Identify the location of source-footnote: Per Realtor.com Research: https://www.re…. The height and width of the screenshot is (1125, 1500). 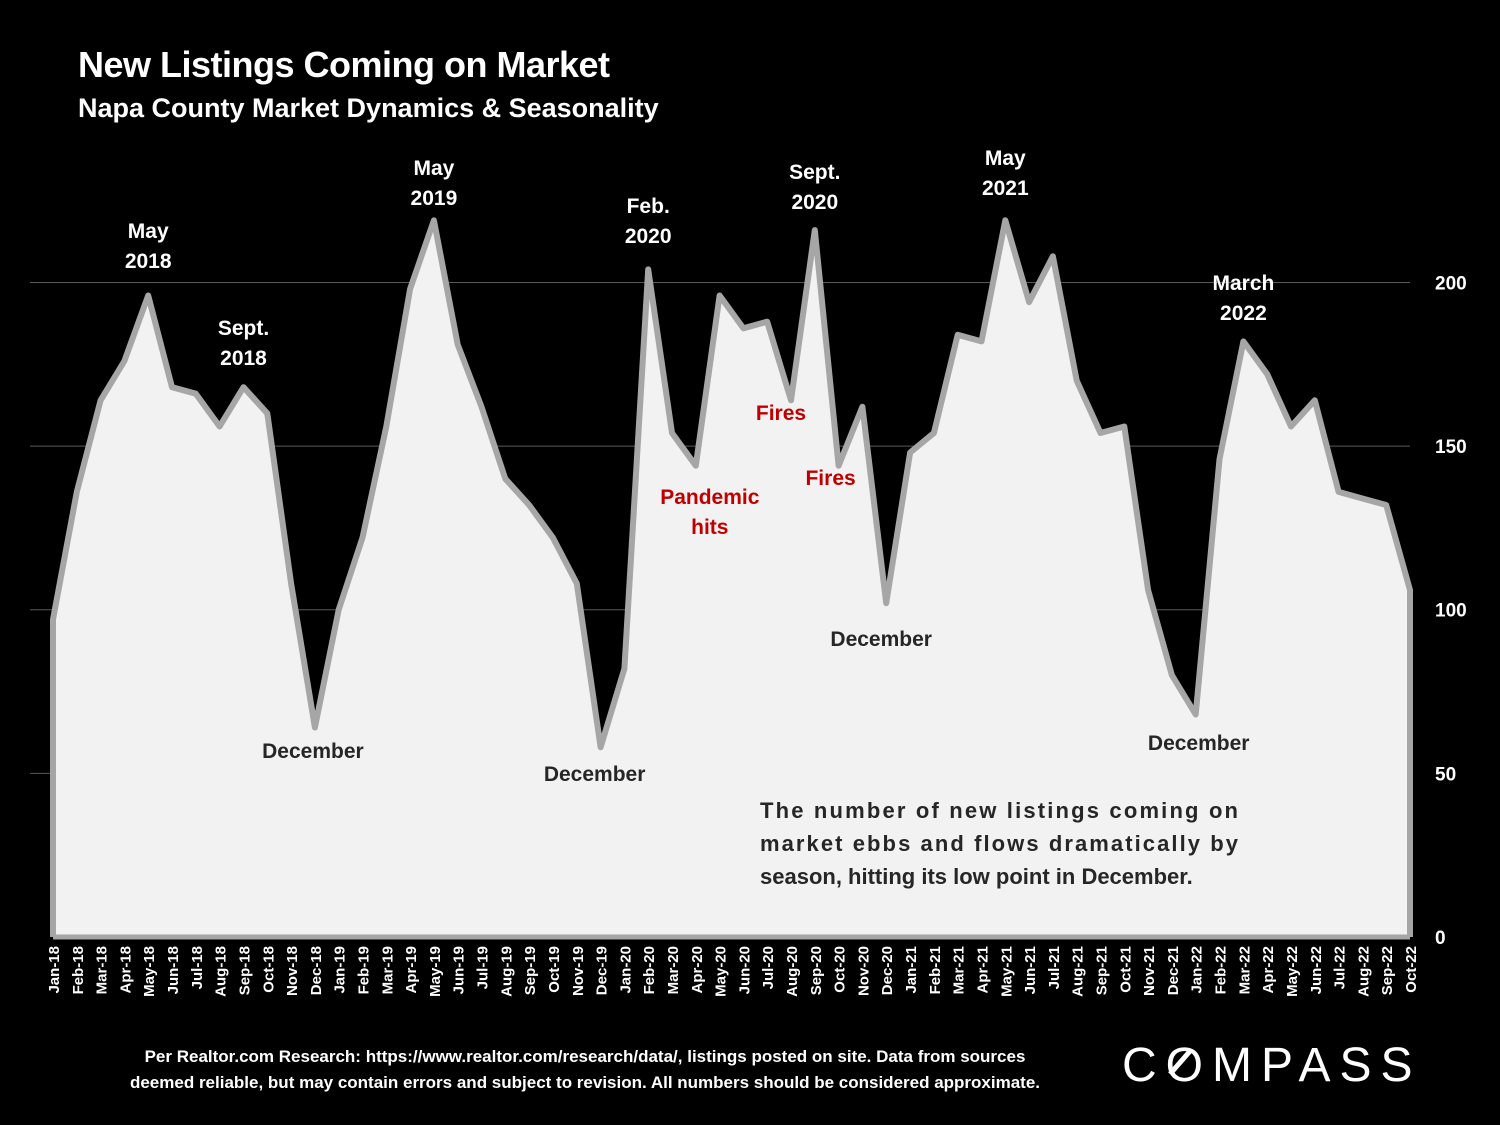
(585, 1070).